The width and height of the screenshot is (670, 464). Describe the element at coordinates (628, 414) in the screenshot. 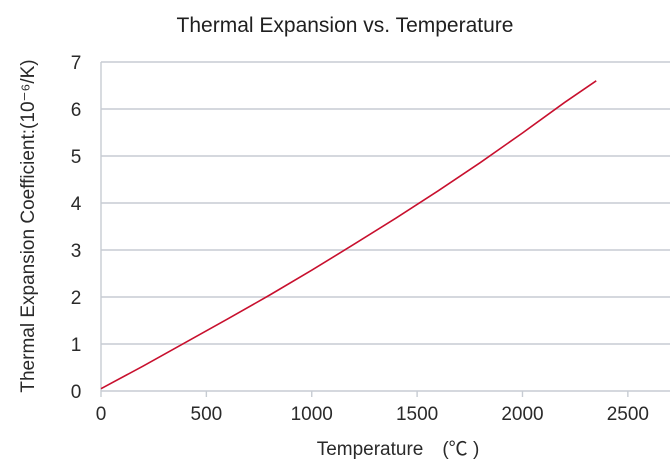

I see `x-tick-label: 2500` at that location.